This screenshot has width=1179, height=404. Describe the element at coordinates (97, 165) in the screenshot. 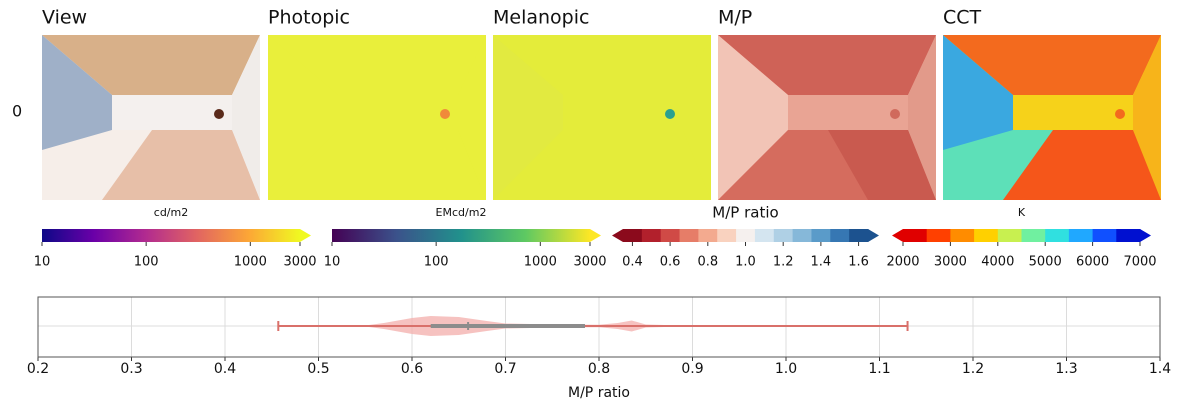

I see `floor-light` at that location.